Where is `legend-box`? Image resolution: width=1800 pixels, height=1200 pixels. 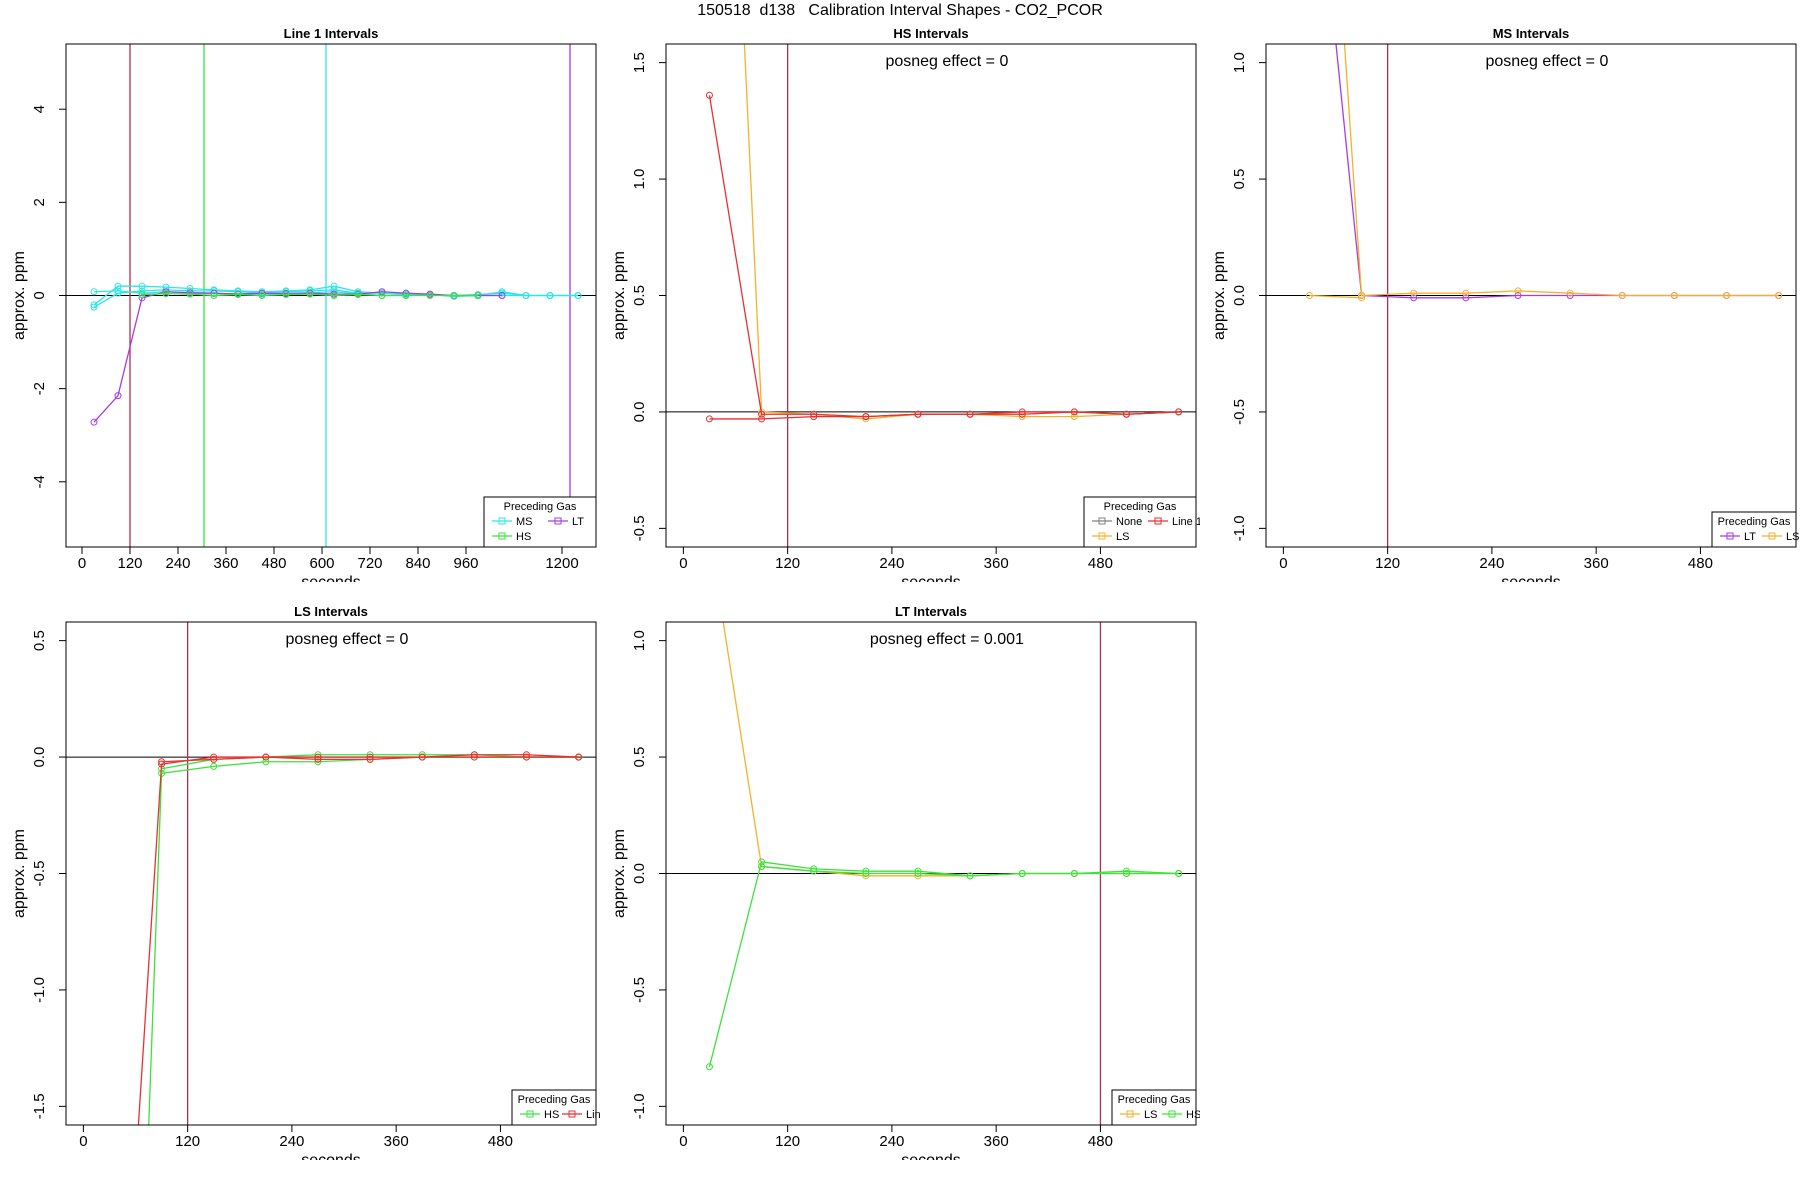
legend-box is located at coordinates (554, 1107).